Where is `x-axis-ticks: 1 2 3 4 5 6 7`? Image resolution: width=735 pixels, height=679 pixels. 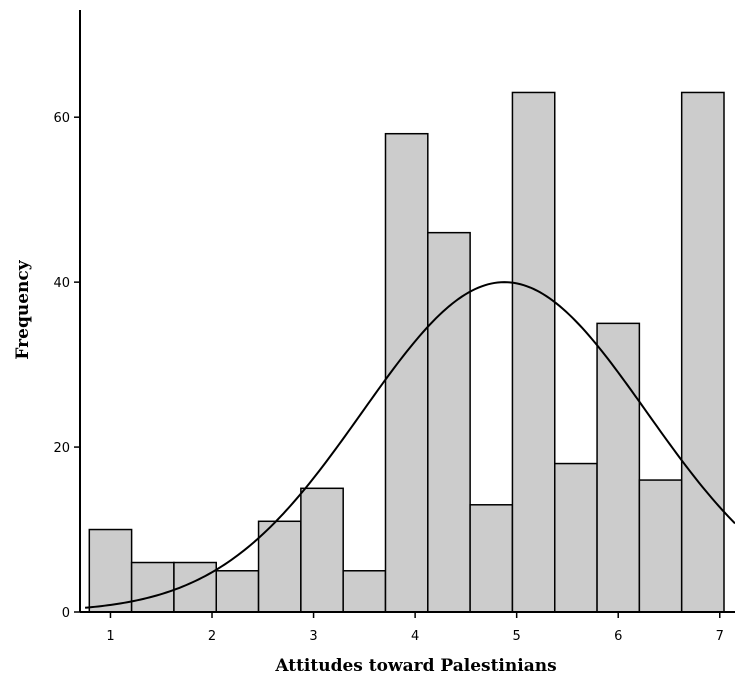 x-axis-ticks: 1 2 3 4 5 6 7 is located at coordinates (415, 628).